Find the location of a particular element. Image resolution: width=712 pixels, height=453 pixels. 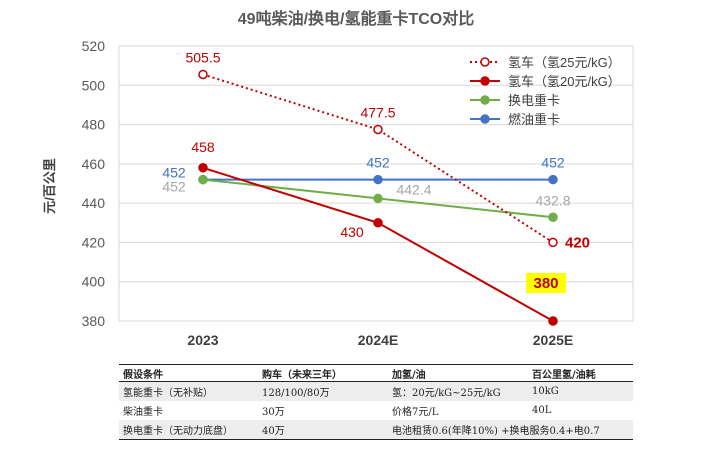

legend-label: 氢车（氢20元/kG） is located at coordinates (564, 81).